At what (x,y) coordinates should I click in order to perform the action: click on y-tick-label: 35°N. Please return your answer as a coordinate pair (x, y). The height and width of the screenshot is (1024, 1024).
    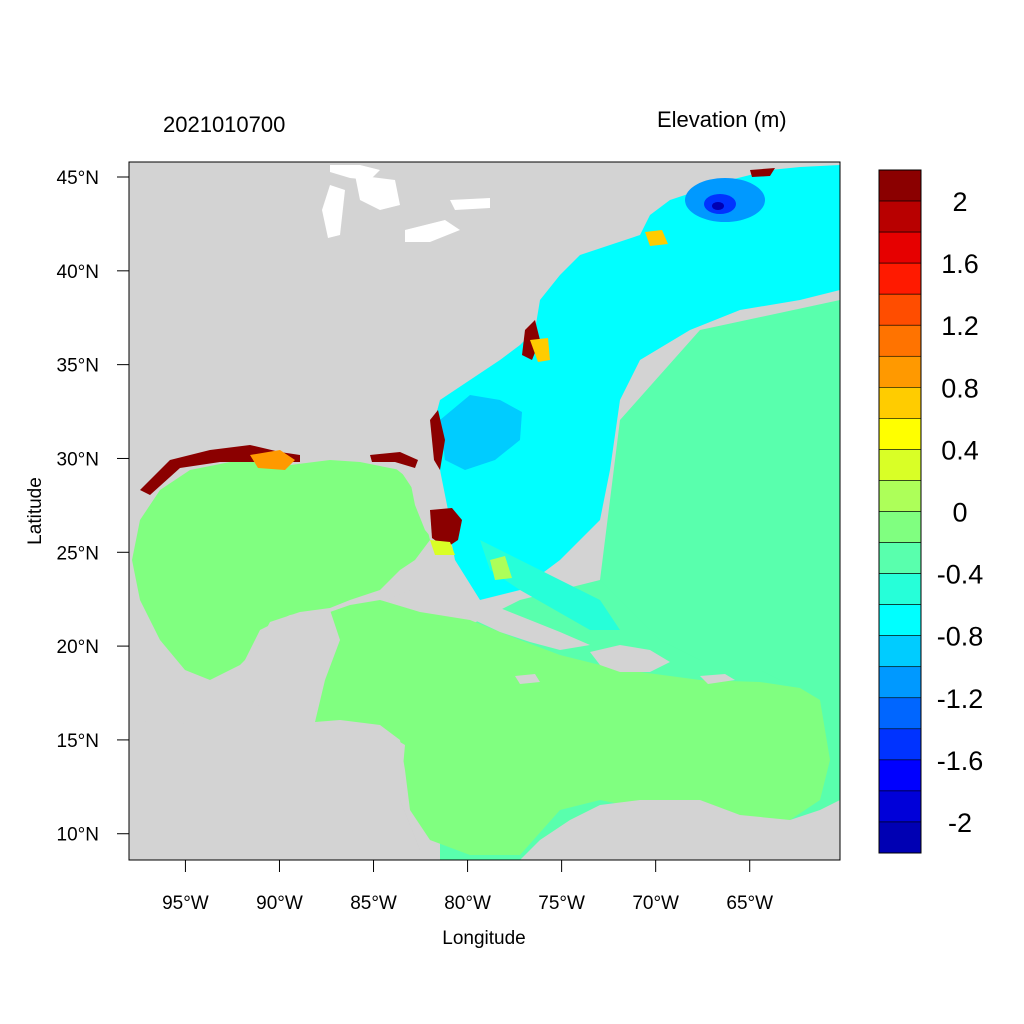
    Looking at the image, I should click on (78, 366).